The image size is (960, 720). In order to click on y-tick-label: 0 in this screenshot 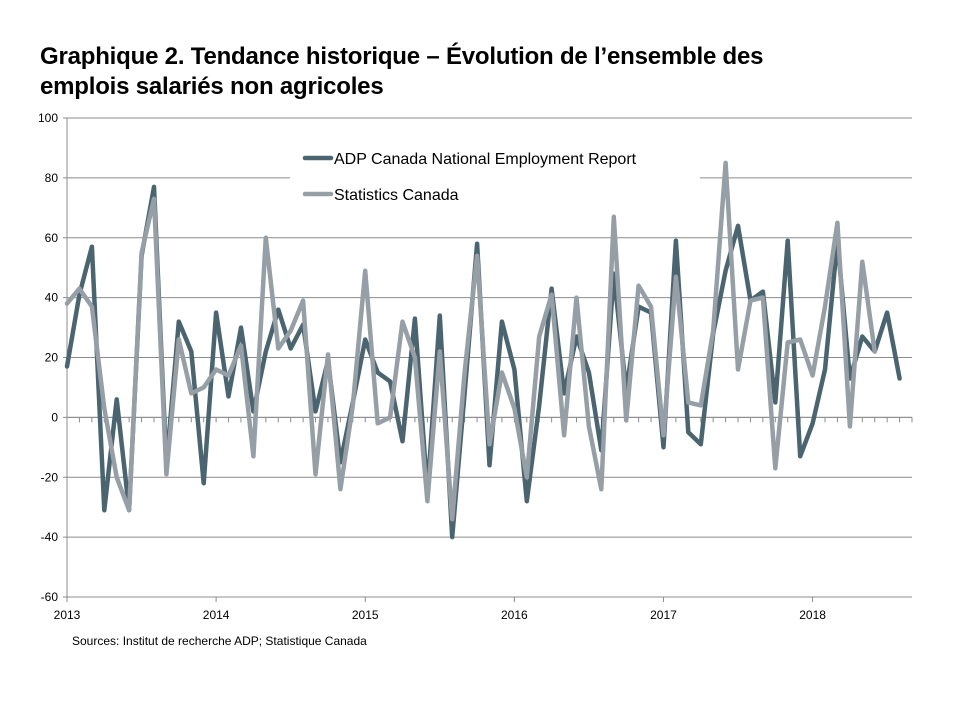, I will do `click(54, 417)`.